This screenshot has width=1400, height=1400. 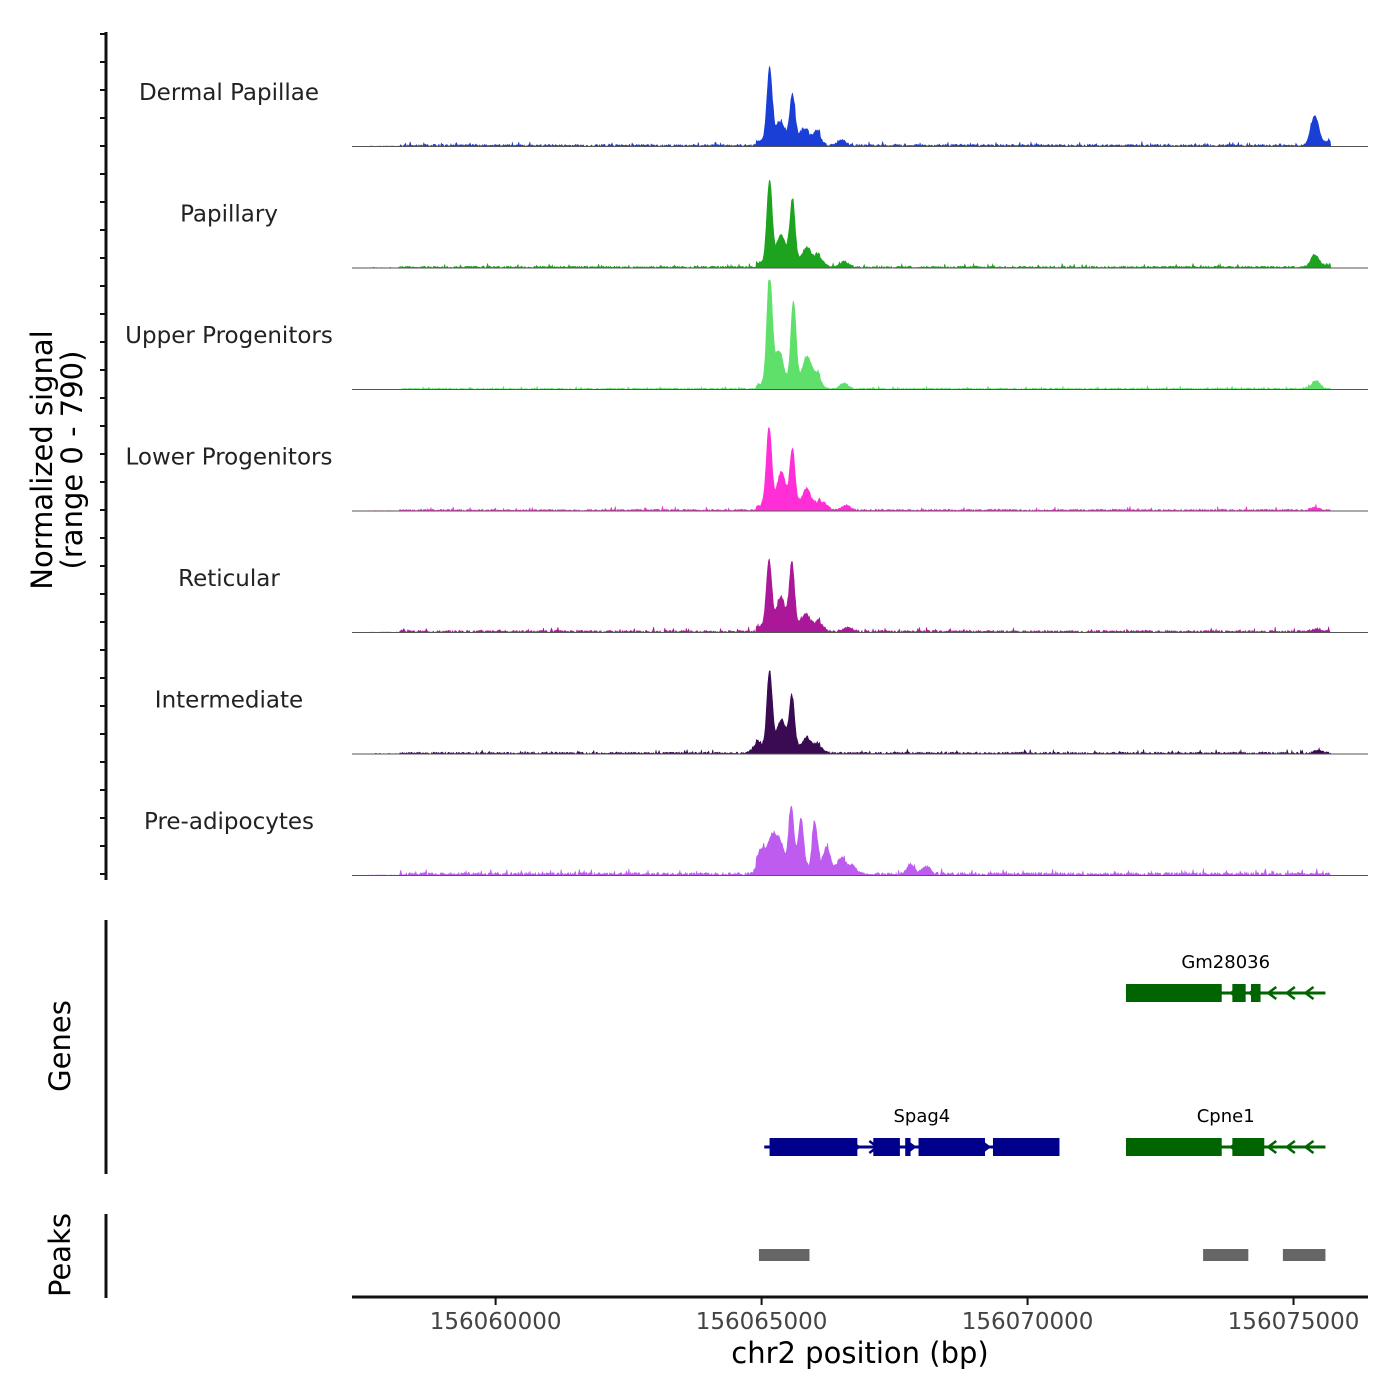 I want to click on coverage-track: Pre-adipocytes, so click(x=756, y=841).